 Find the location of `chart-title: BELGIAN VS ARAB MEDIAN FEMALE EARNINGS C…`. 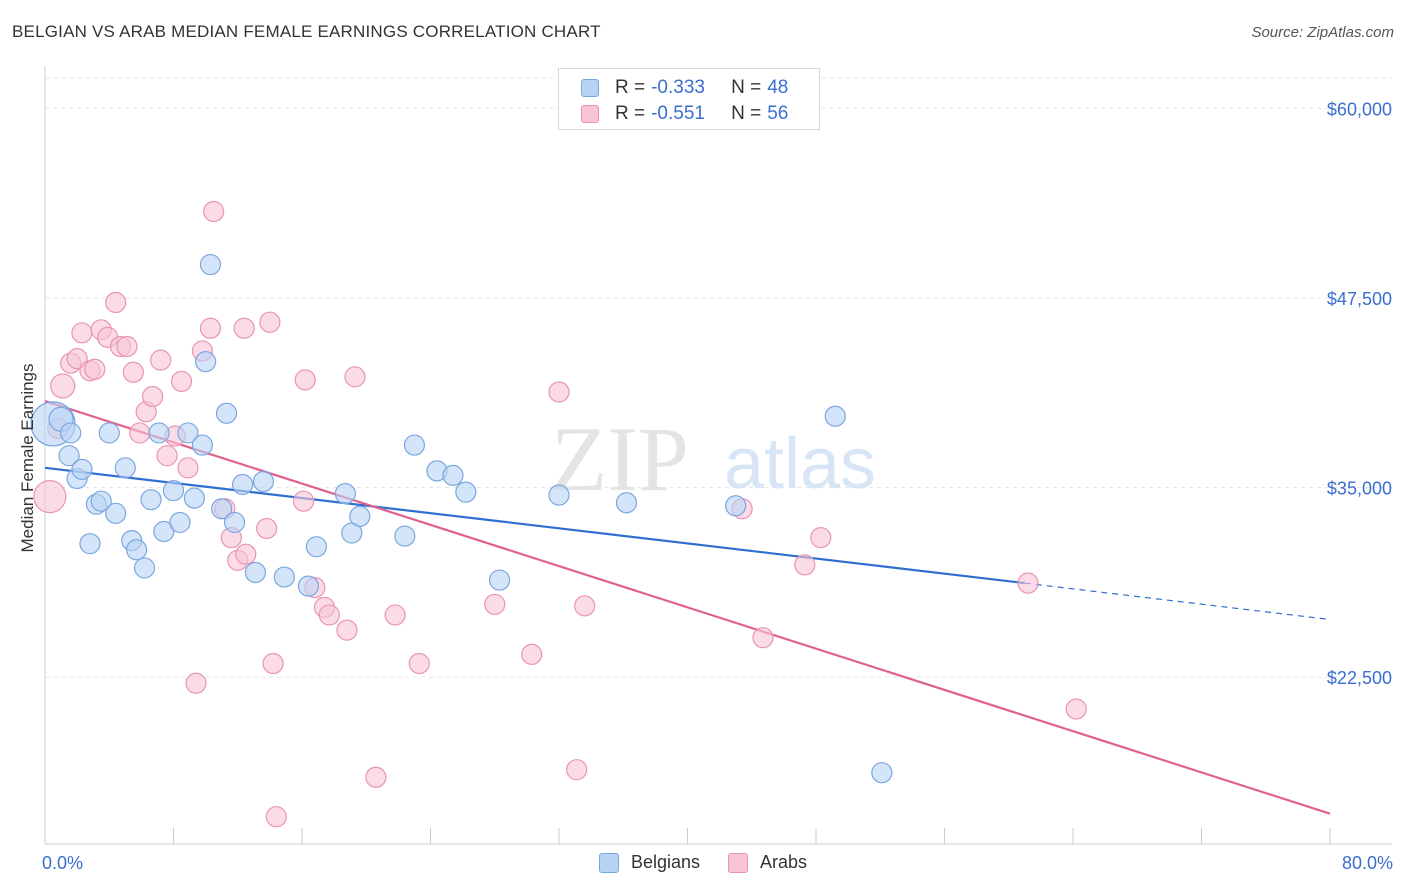

chart-title: BELGIAN VS ARAB MEDIAN FEMALE EARNINGS C… is located at coordinates (306, 31).